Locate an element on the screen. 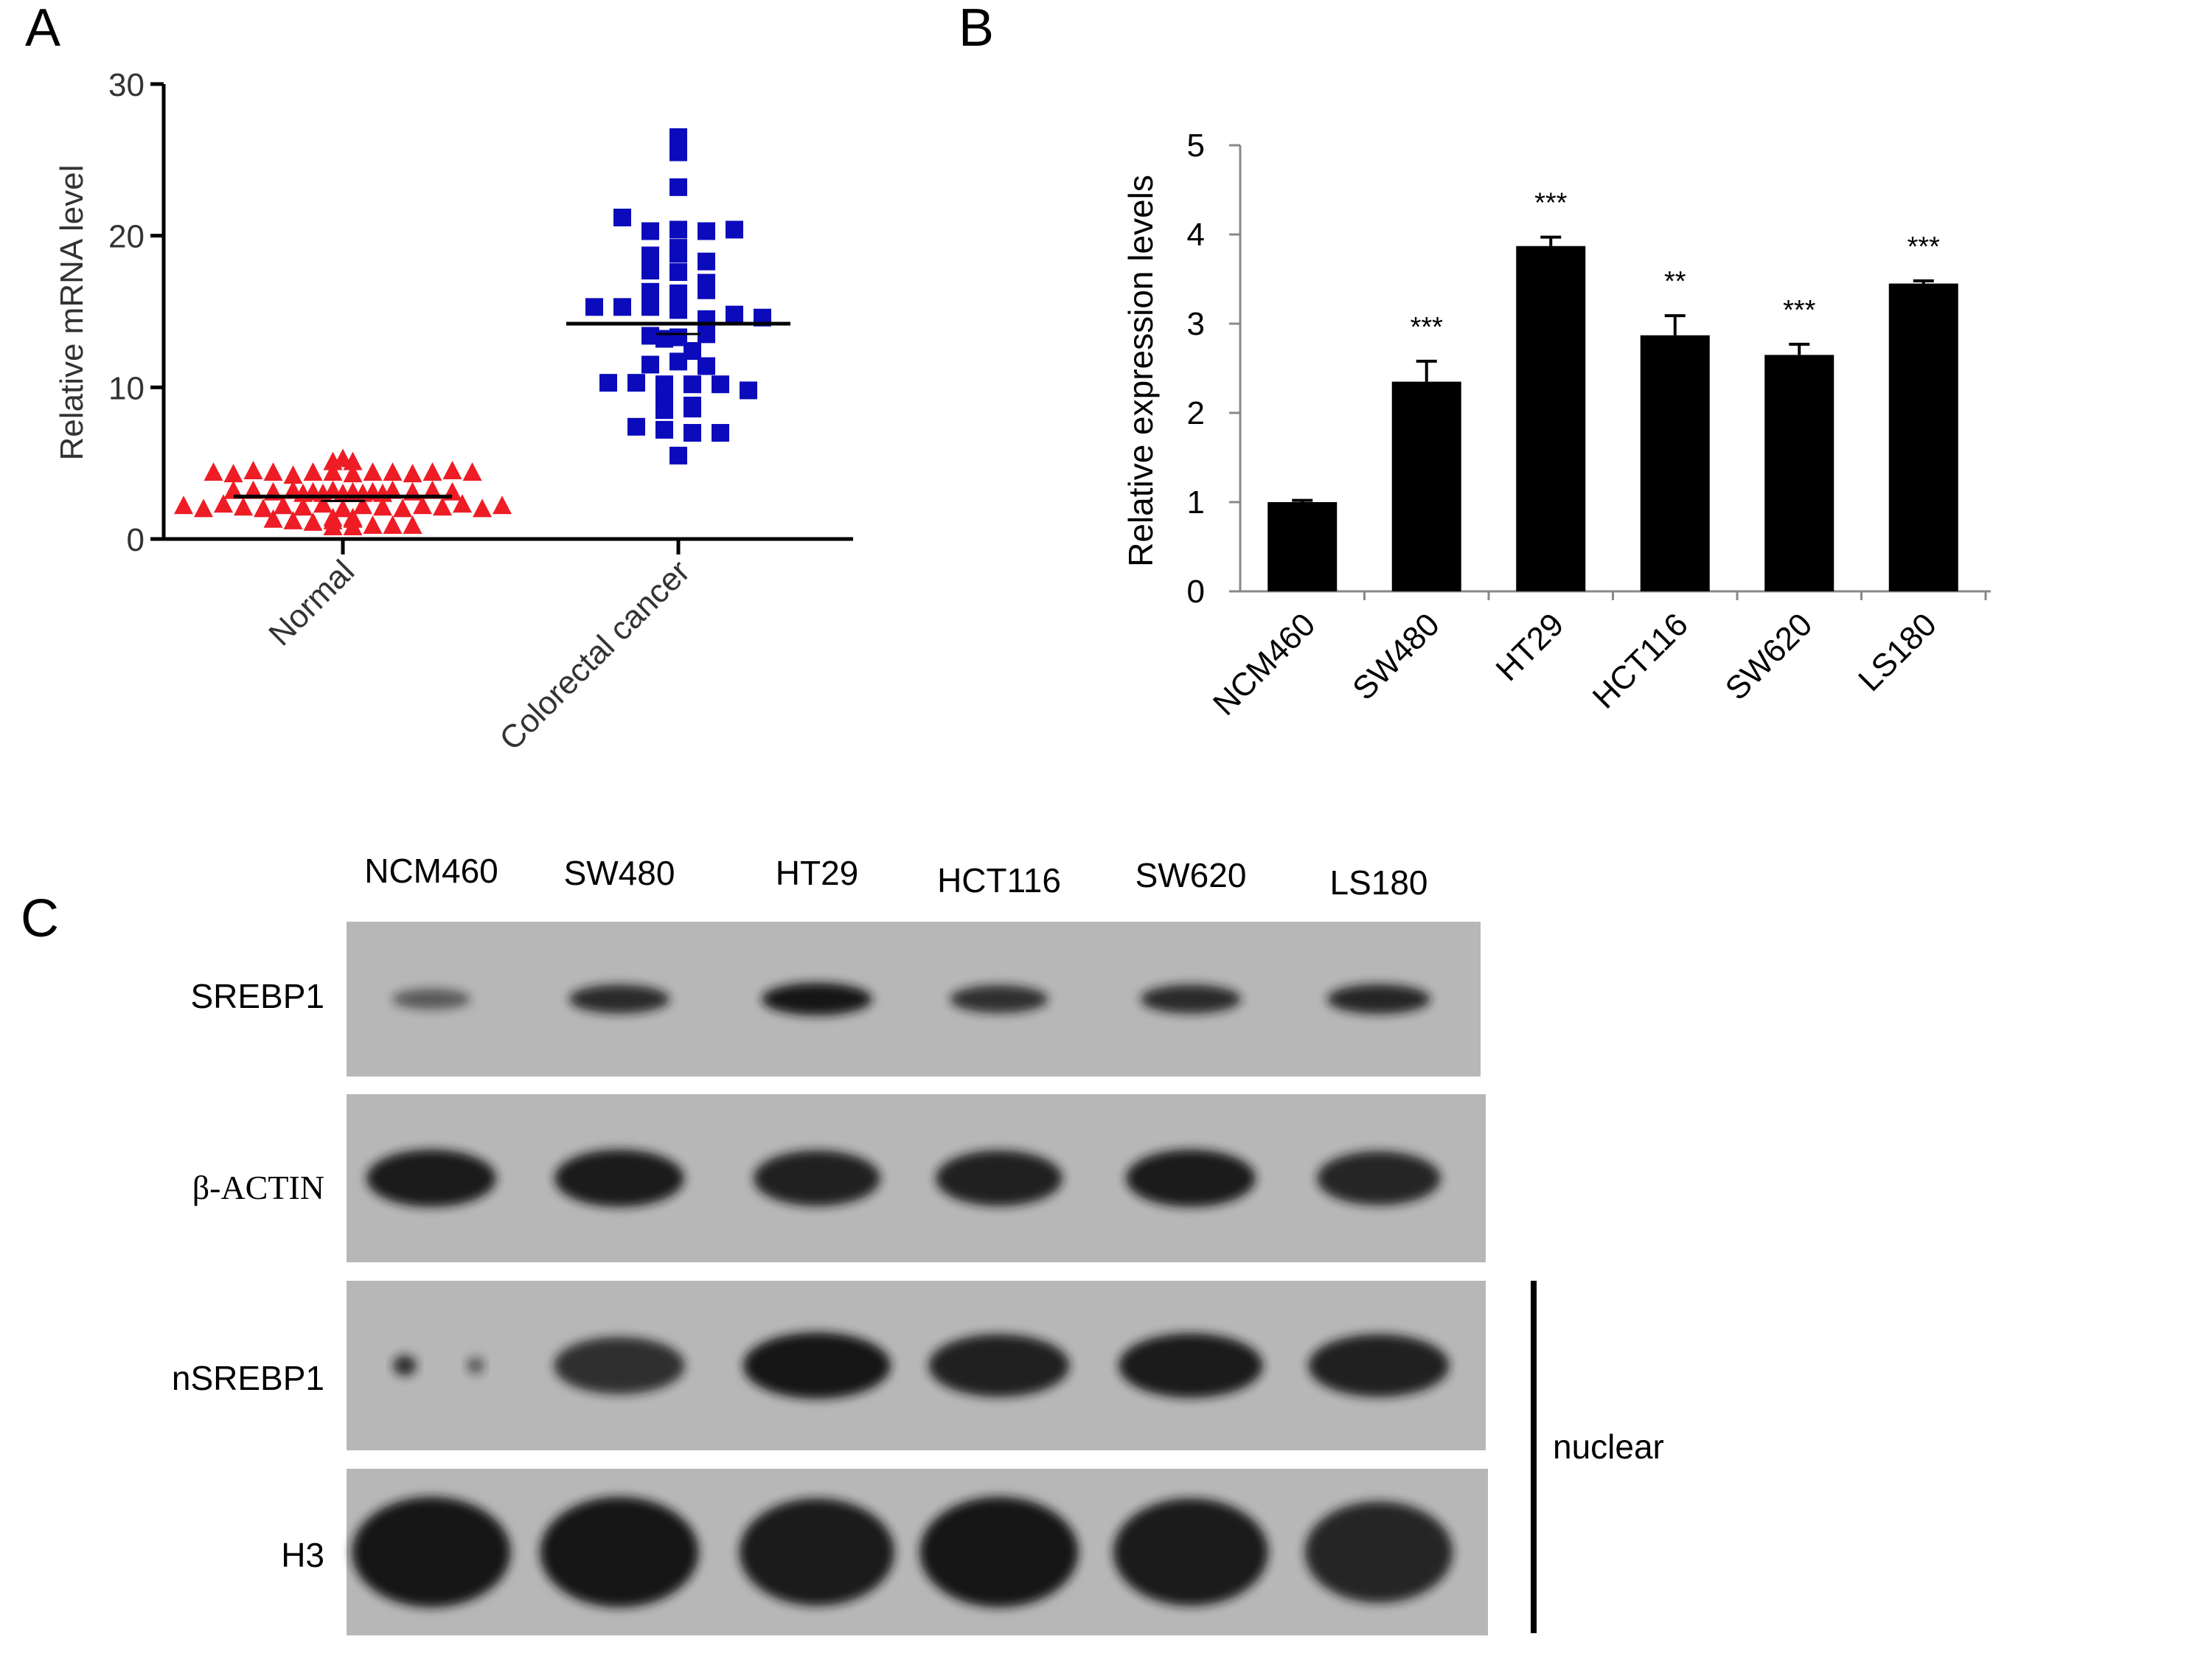  panel-a-y-tick-label: 0 is located at coordinates (136, 540).